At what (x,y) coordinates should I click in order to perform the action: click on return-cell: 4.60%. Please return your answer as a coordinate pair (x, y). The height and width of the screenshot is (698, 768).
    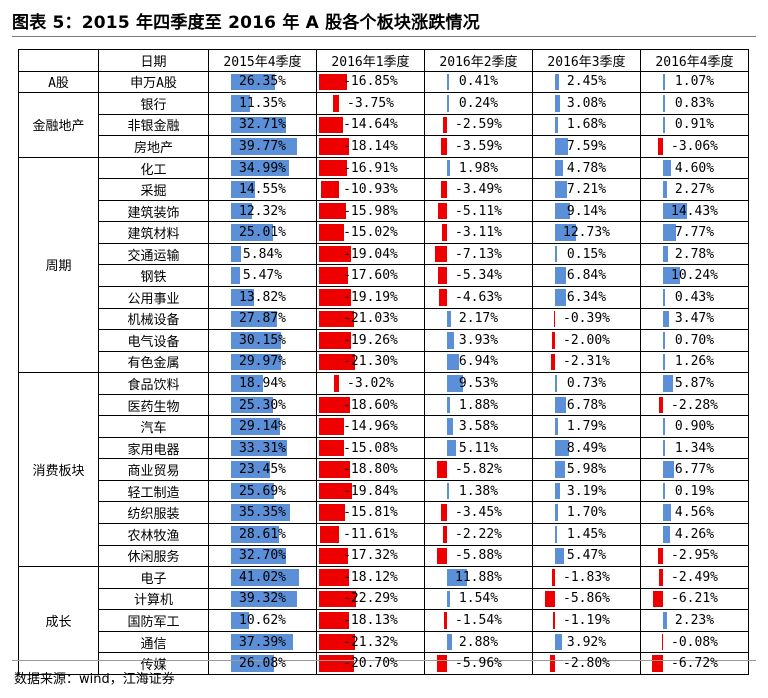
    Looking at the image, I should click on (694, 168).